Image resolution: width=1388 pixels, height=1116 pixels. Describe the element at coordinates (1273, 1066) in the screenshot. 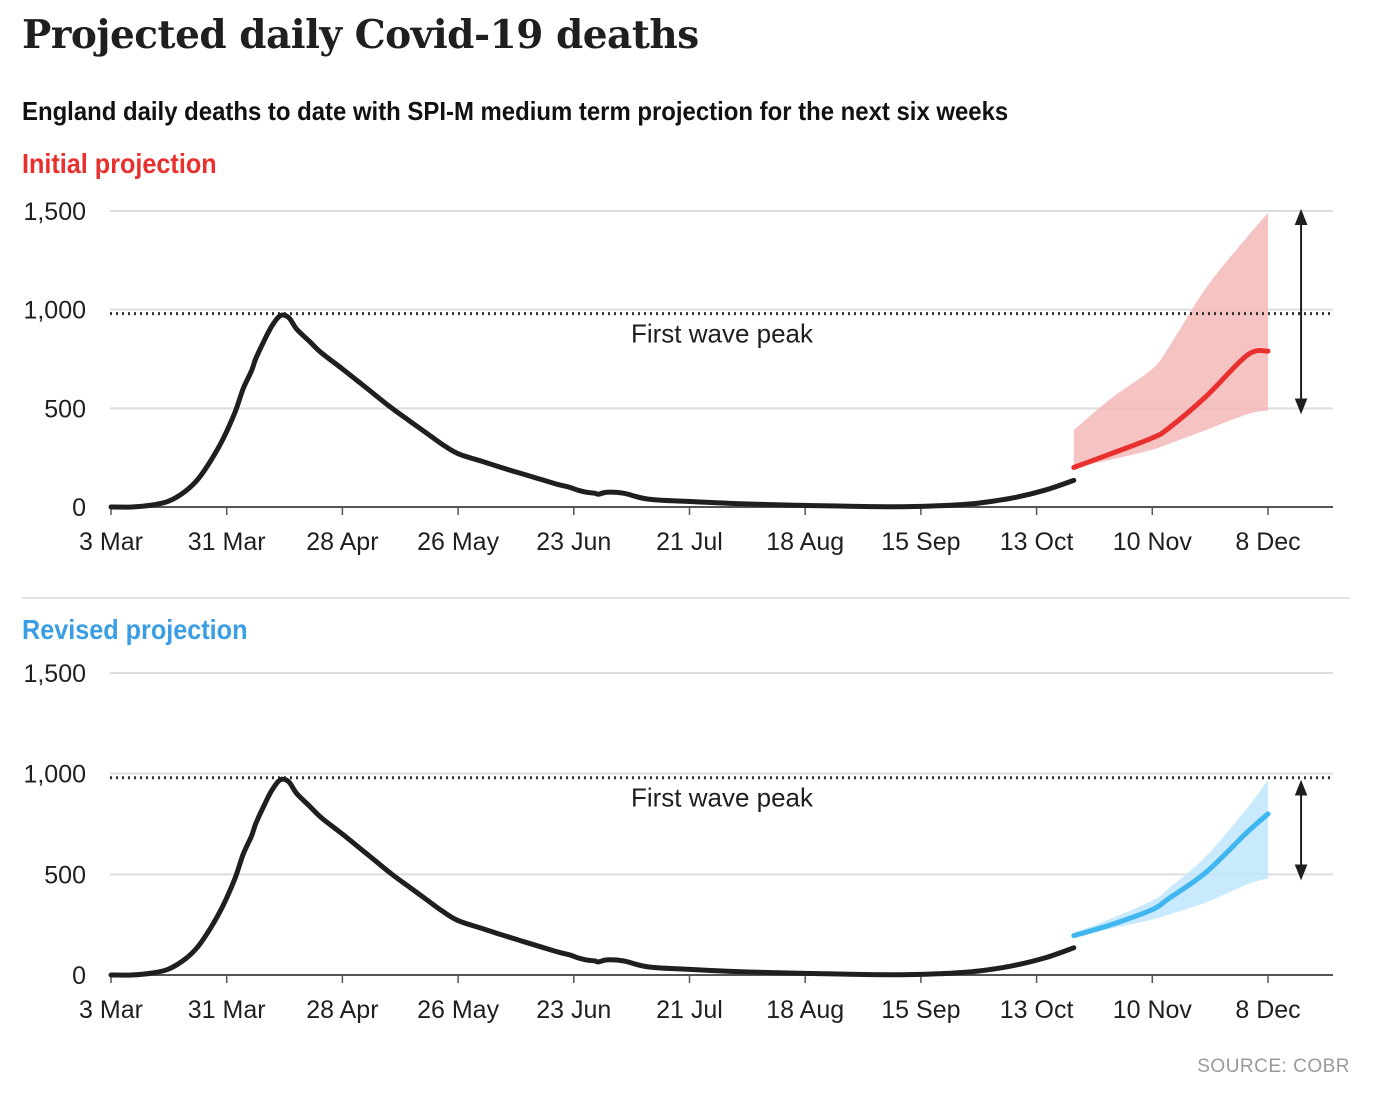

I see `source-credit: SOURCE: COBR` at that location.